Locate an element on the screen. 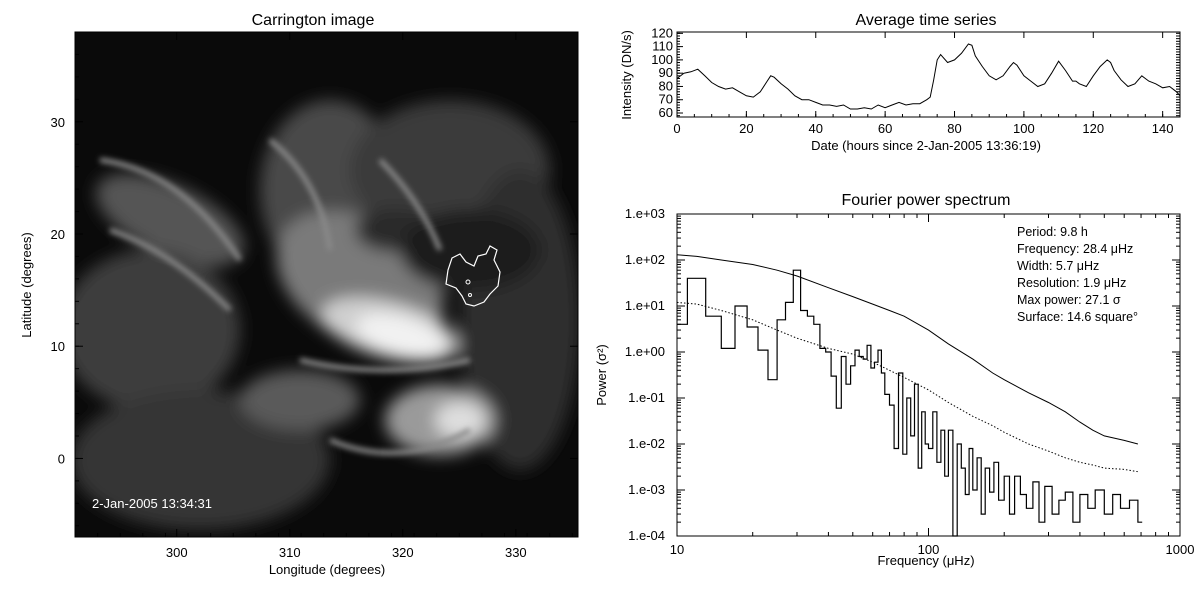  ts-y-tick-label-5: 110 is located at coordinates (662, 46).